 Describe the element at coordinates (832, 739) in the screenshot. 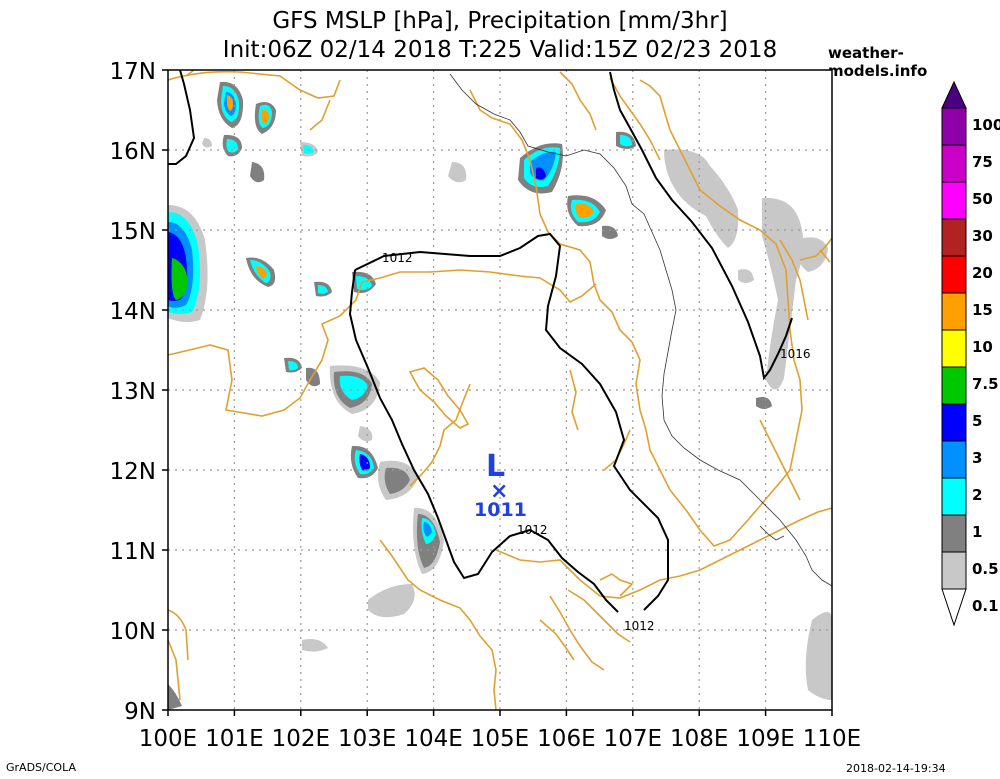

I see `lon-label: 110E` at that location.